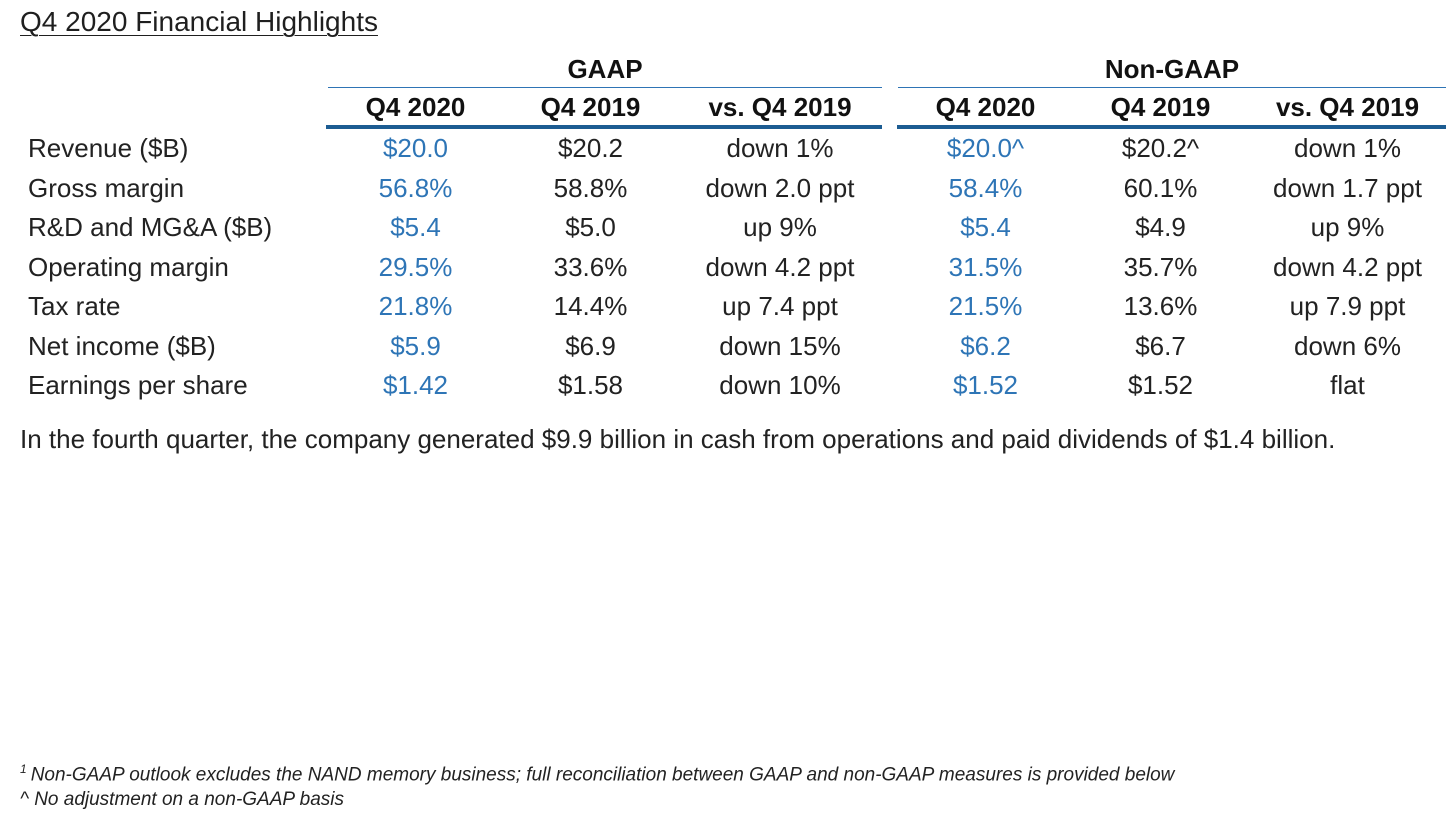 This screenshot has width=1455, height=834. What do you see at coordinates (138, 385) in the screenshot?
I see `row-label: Earnings per share` at bounding box center [138, 385].